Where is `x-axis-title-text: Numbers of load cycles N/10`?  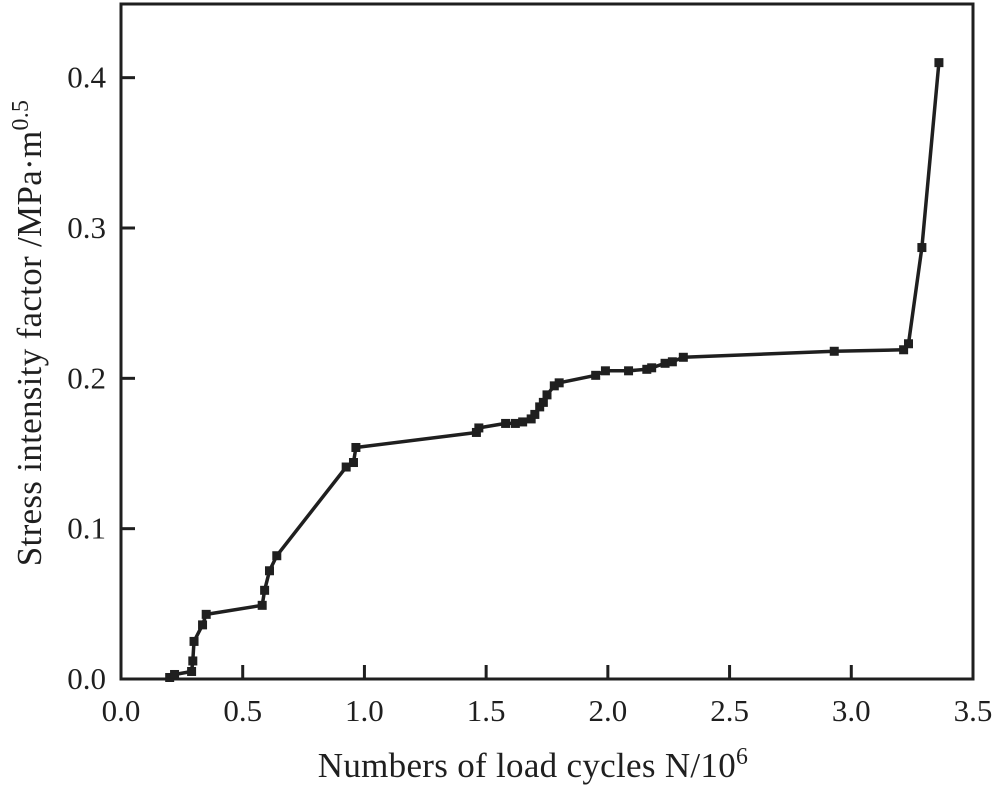 x-axis-title-text: Numbers of load cycles N/10 is located at coordinates (527, 765).